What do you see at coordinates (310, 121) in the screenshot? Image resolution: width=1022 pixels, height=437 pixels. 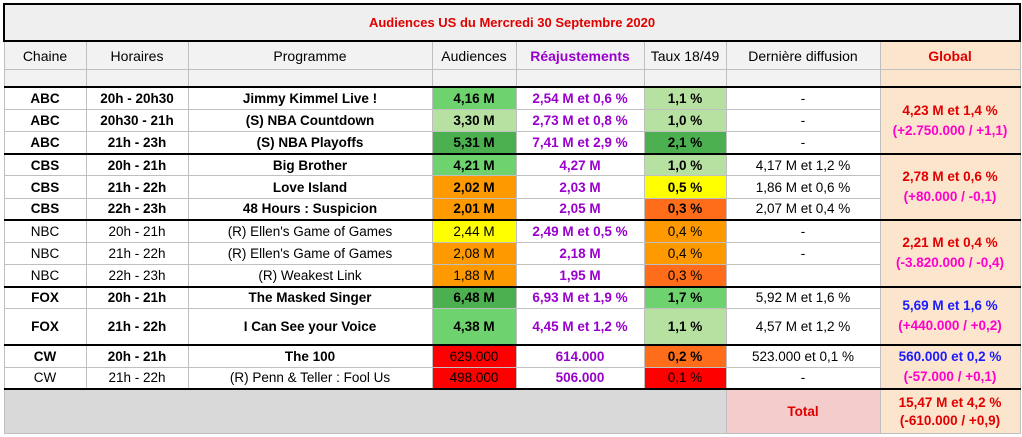 I see `cell-programme: (S) NBA Countdown` at bounding box center [310, 121].